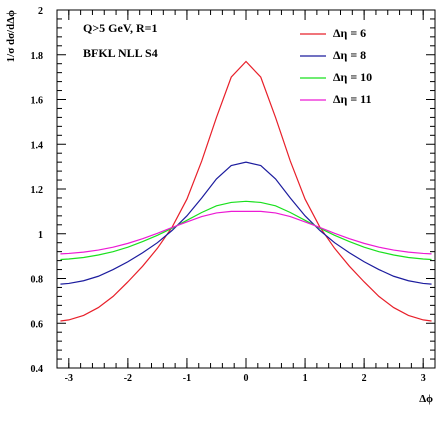 The width and height of the screenshot is (436, 435). Describe the element at coordinates (364, 378) in the screenshot. I see `x-tick-label: 2` at that location.